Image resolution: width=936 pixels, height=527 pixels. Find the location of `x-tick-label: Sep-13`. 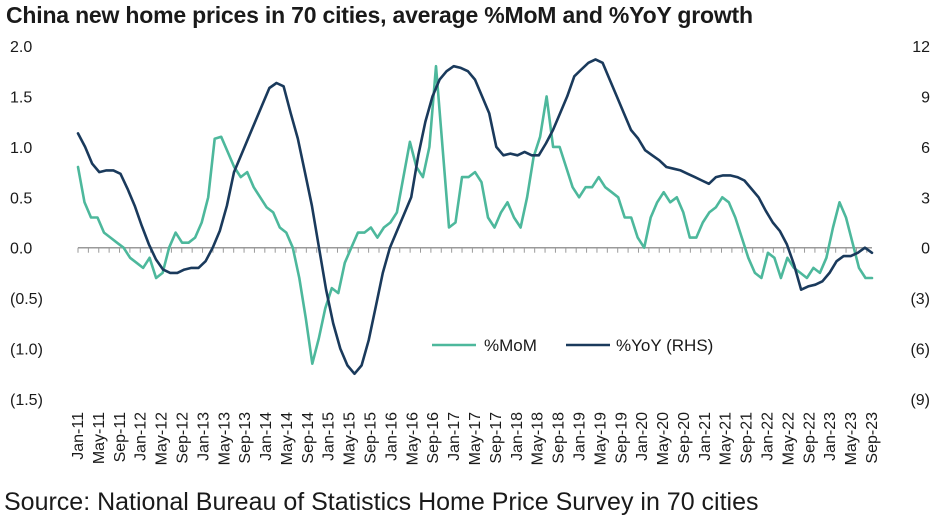

x-tick-label: Sep-13 is located at coordinates (245, 438).